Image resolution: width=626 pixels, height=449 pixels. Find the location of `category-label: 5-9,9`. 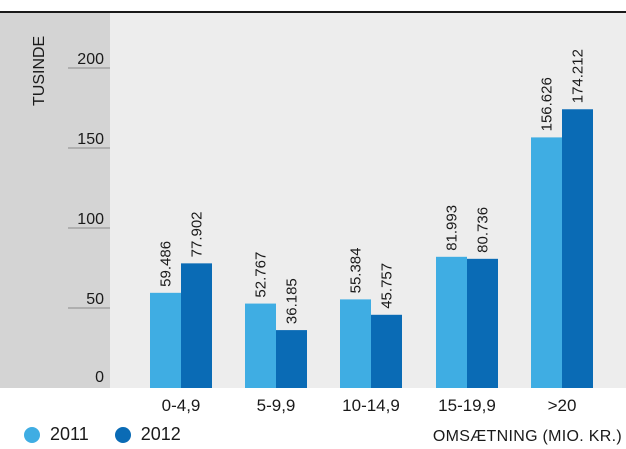

category-label: 5-9,9 is located at coordinates (276, 405).